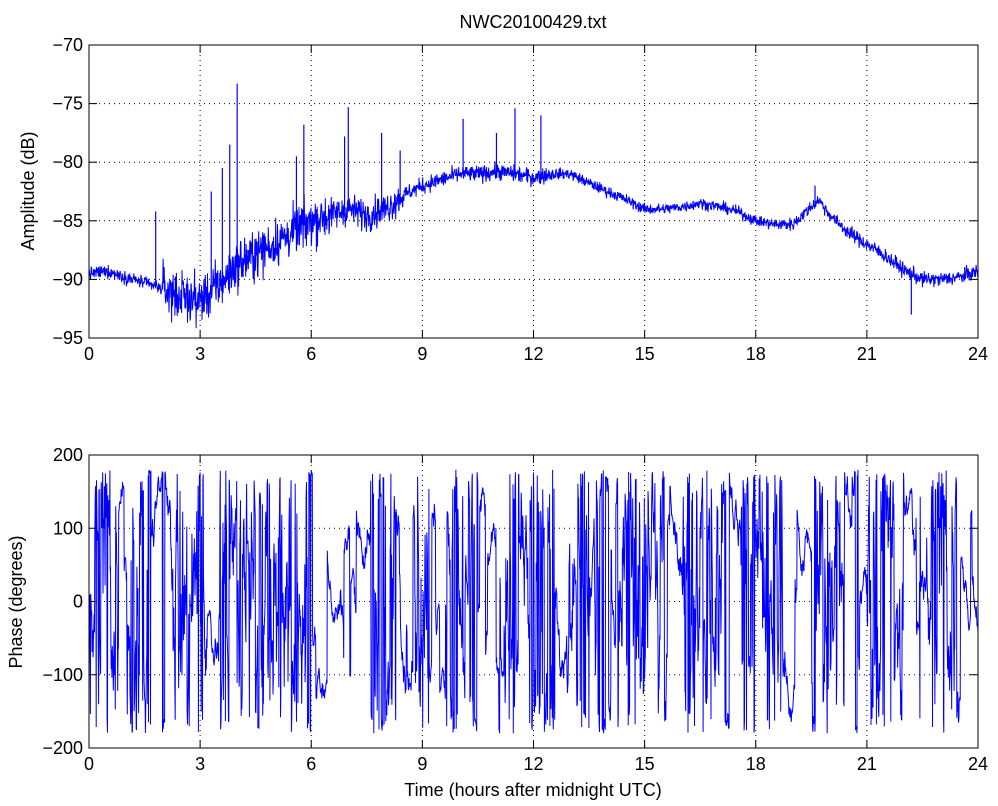 The image size is (998, 806). I want to click on y-tick-label: −95, so click(67, 338).